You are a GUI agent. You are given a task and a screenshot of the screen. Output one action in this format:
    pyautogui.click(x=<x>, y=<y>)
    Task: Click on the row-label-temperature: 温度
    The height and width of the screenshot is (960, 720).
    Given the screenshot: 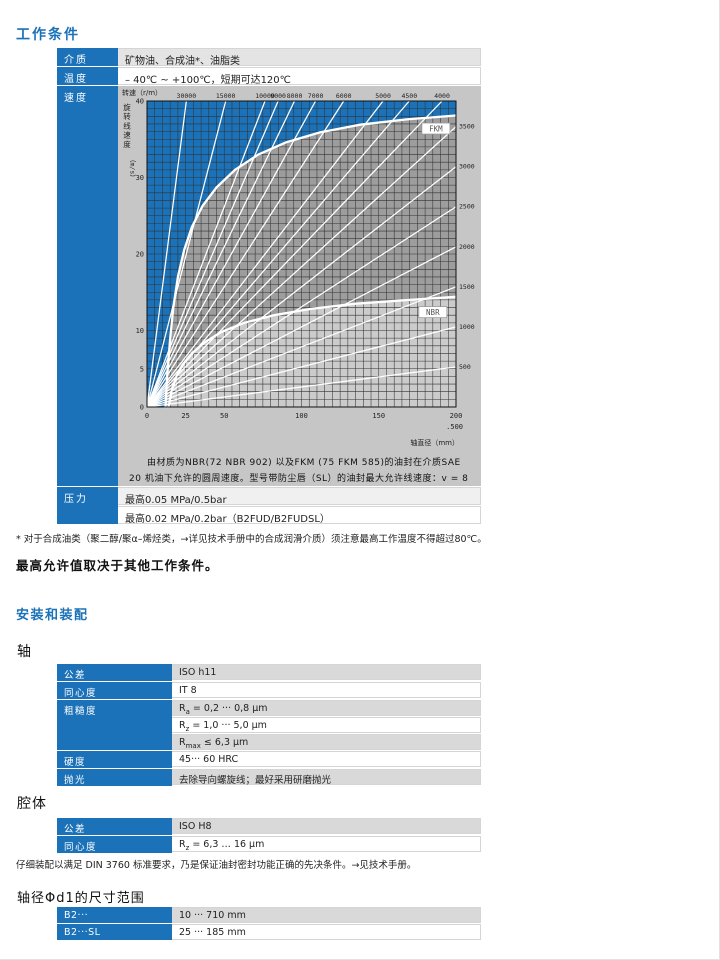 What is the action you would take?
    pyautogui.click(x=87, y=76)
    